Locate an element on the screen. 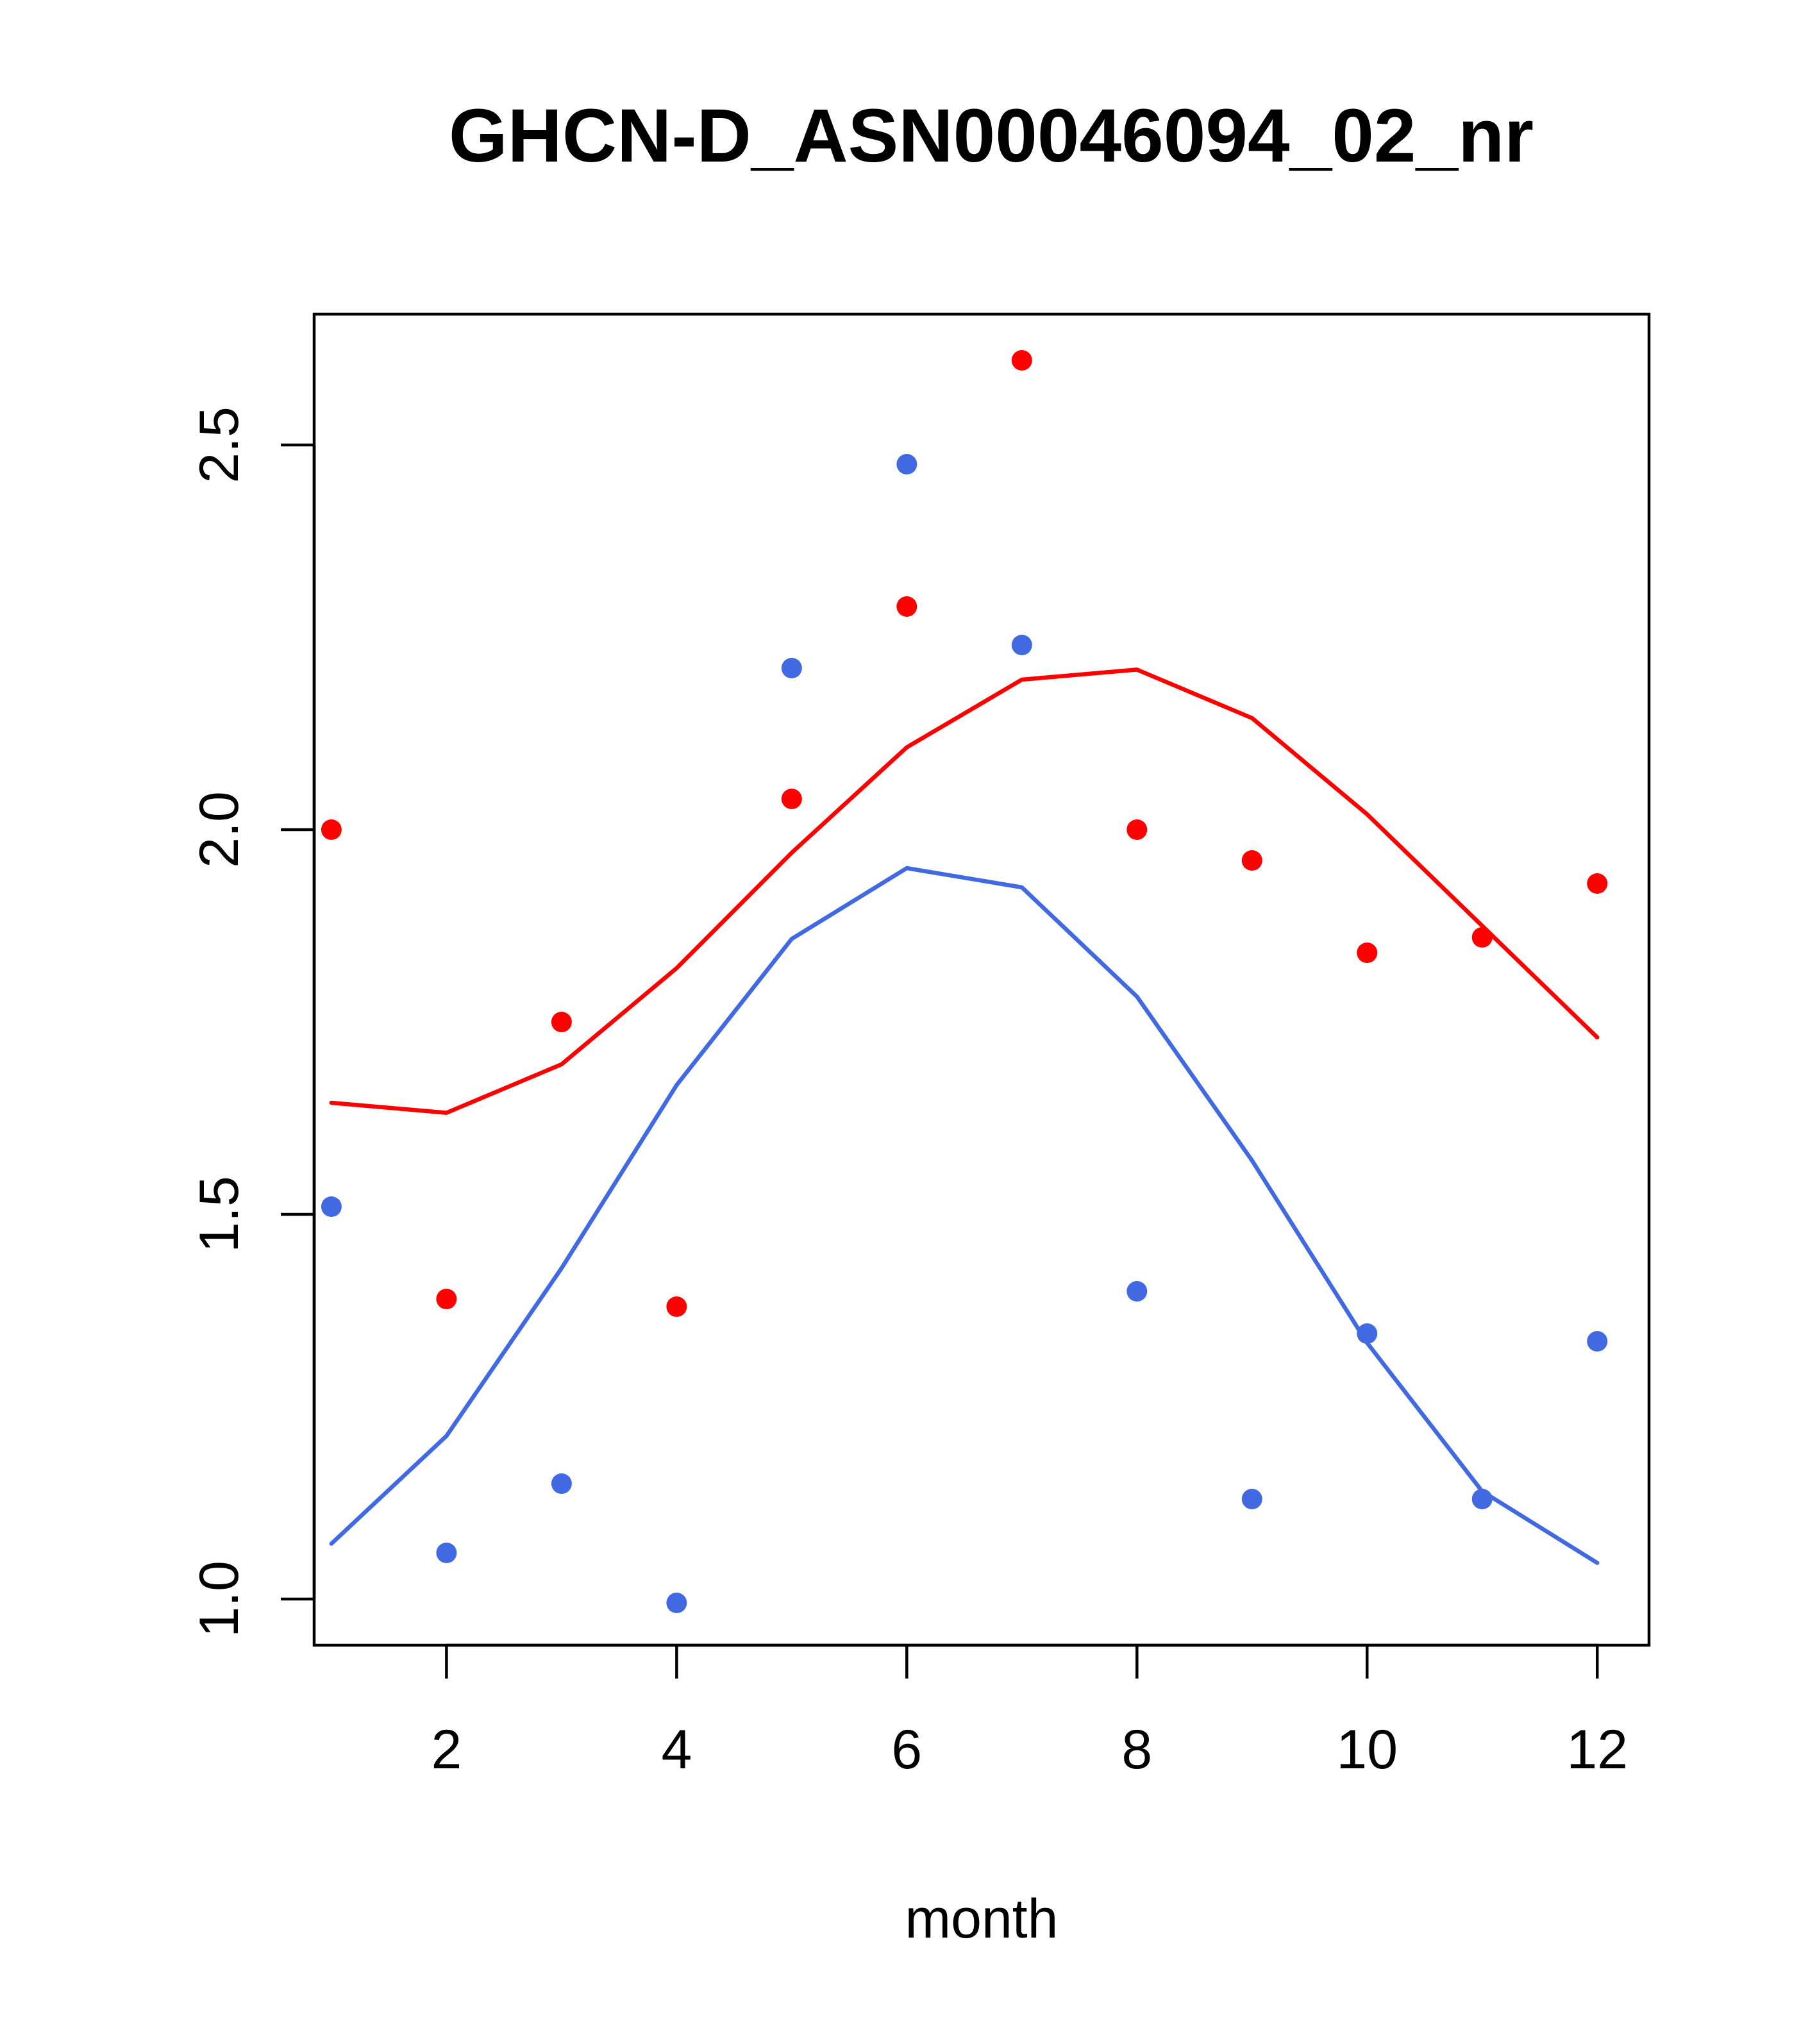 This screenshot has height=2044, width=1817. y-tick-label: 2.0 is located at coordinates (219, 829).